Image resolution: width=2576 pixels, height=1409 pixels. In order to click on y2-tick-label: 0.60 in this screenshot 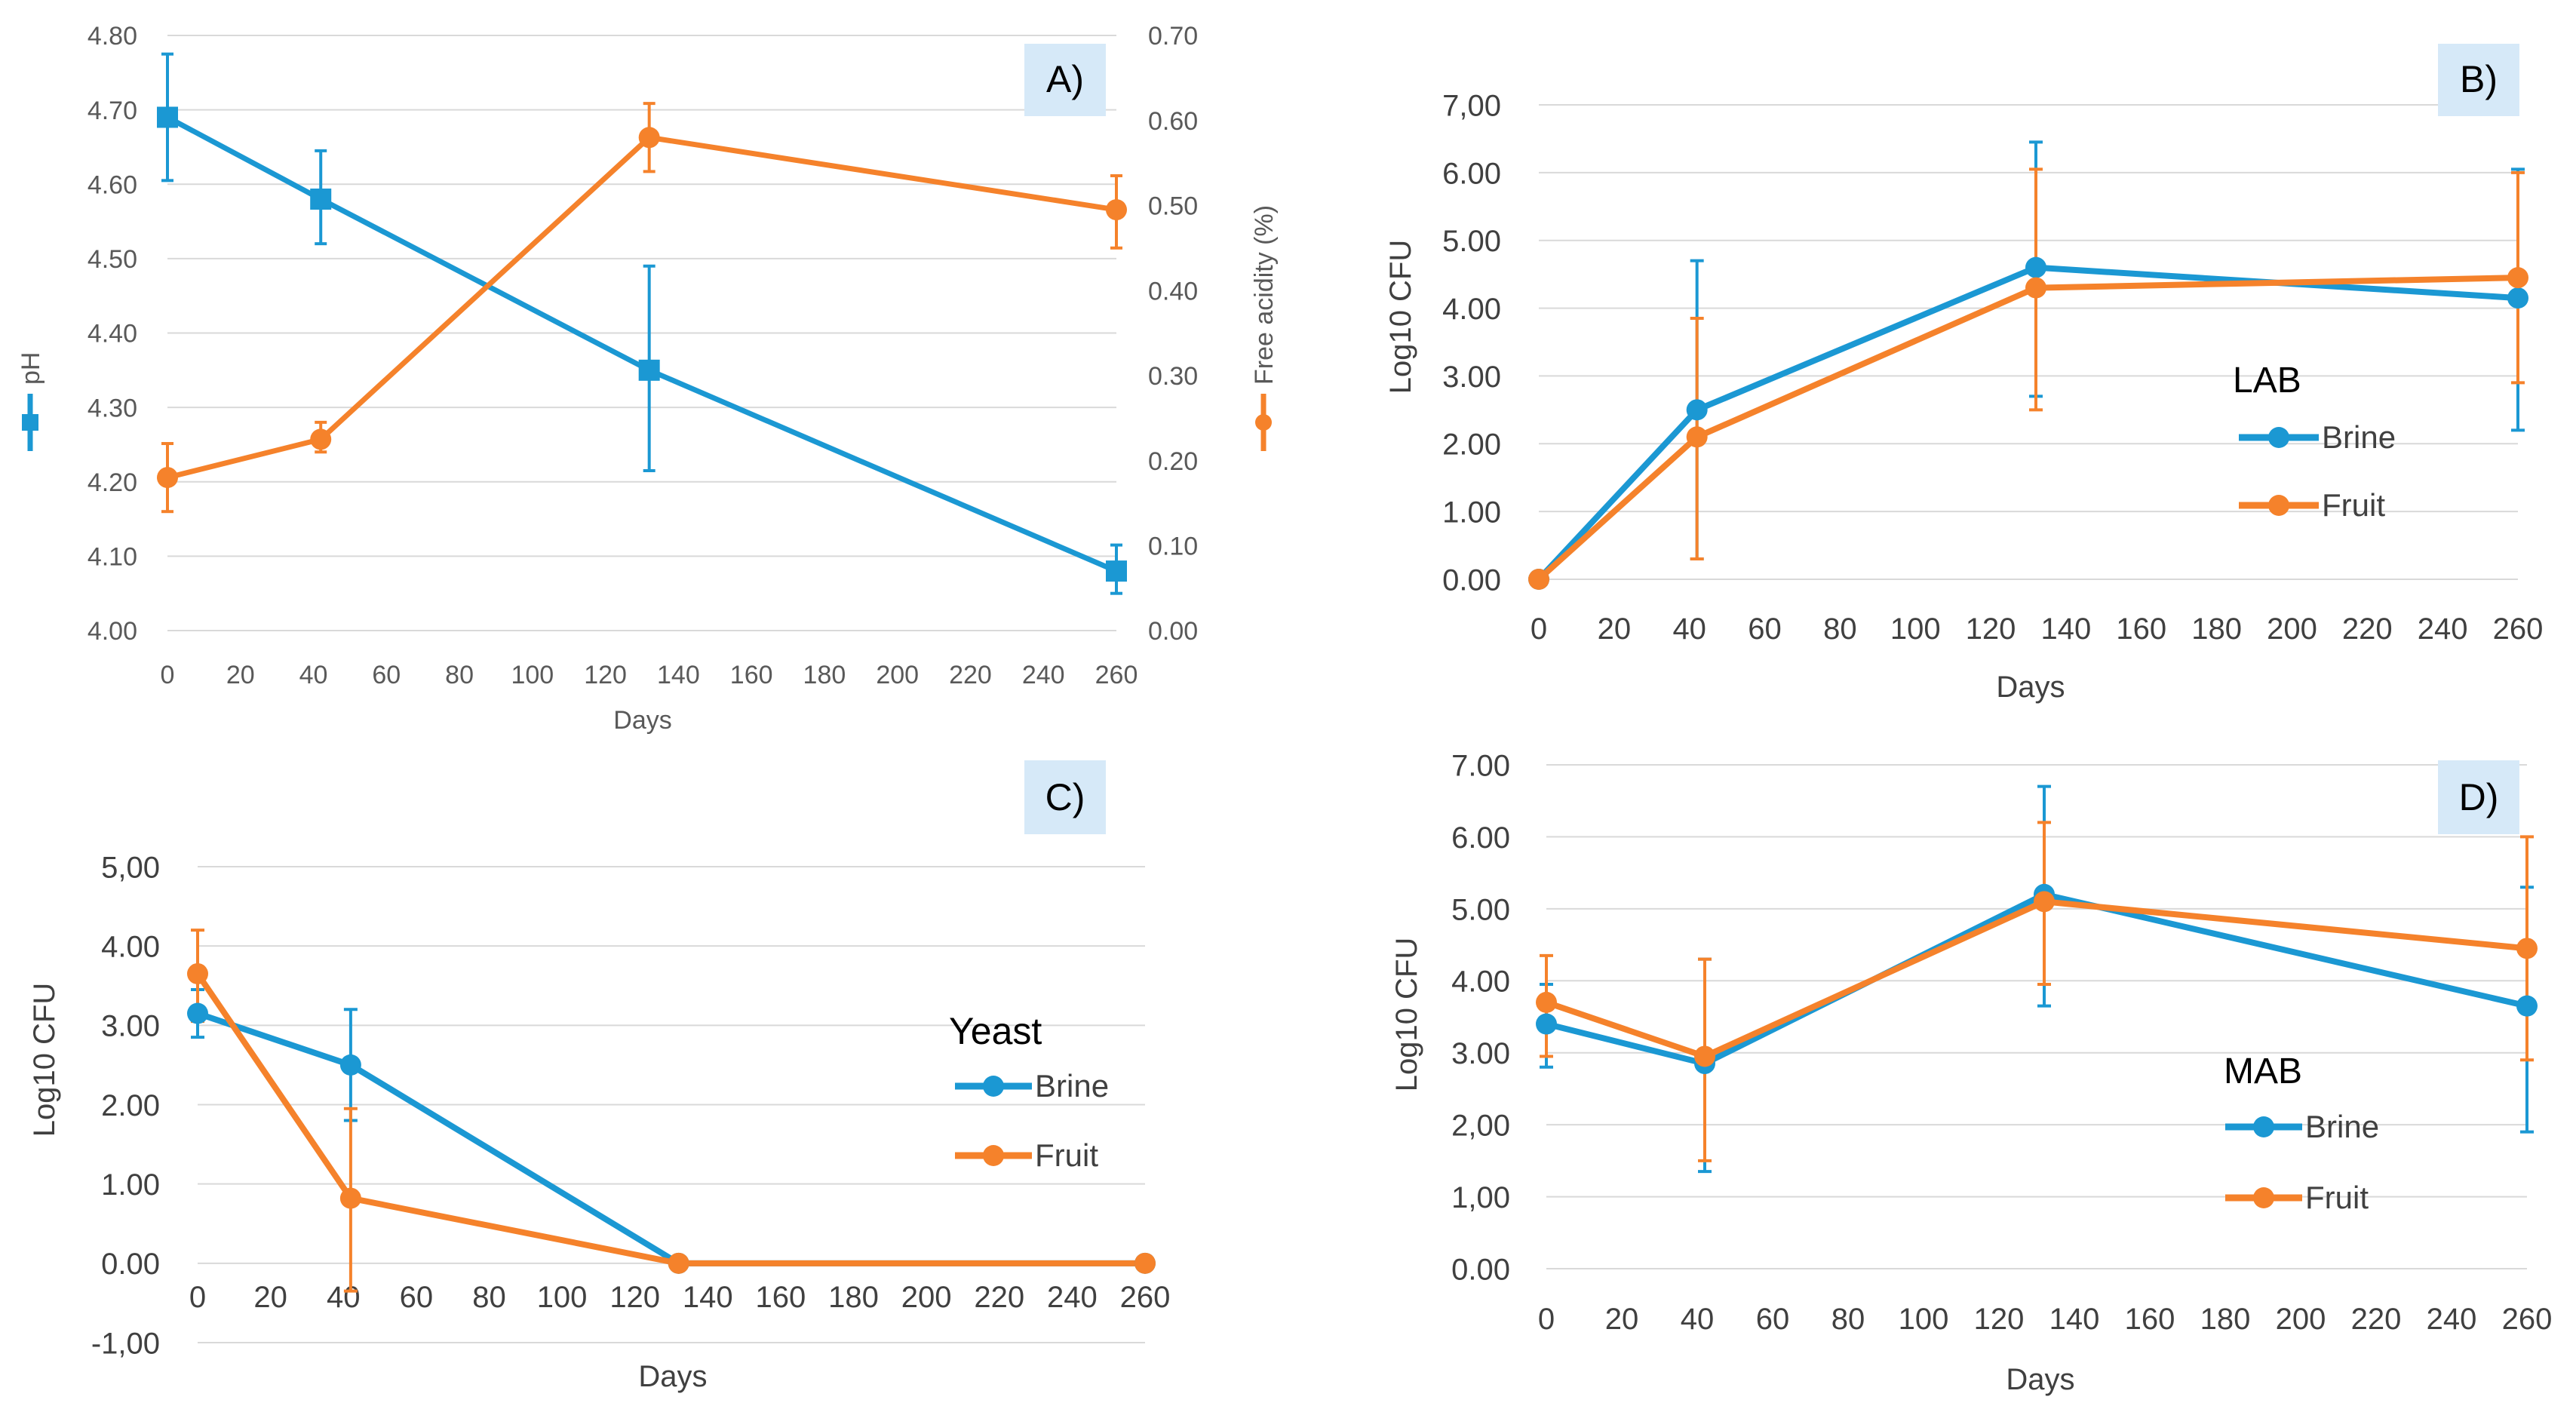, I will do `click(1173, 121)`.